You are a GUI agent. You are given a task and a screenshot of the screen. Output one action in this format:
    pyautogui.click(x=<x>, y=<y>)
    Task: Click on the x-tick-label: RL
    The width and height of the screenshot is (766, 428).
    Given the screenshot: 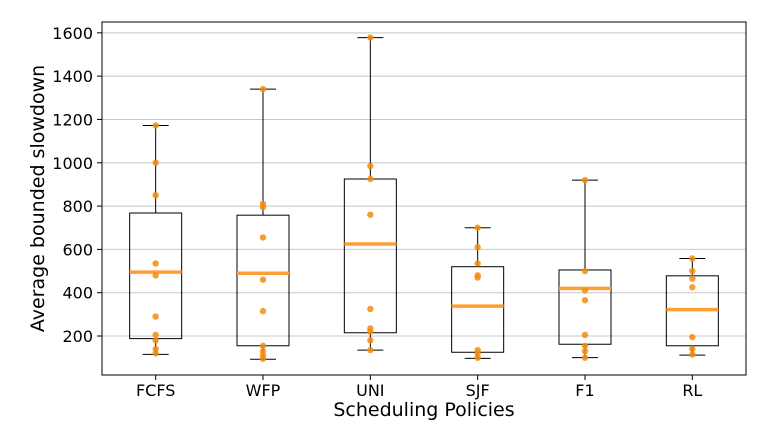 What is the action you would take?
    pyautogui.click(x=692, y=390)
    